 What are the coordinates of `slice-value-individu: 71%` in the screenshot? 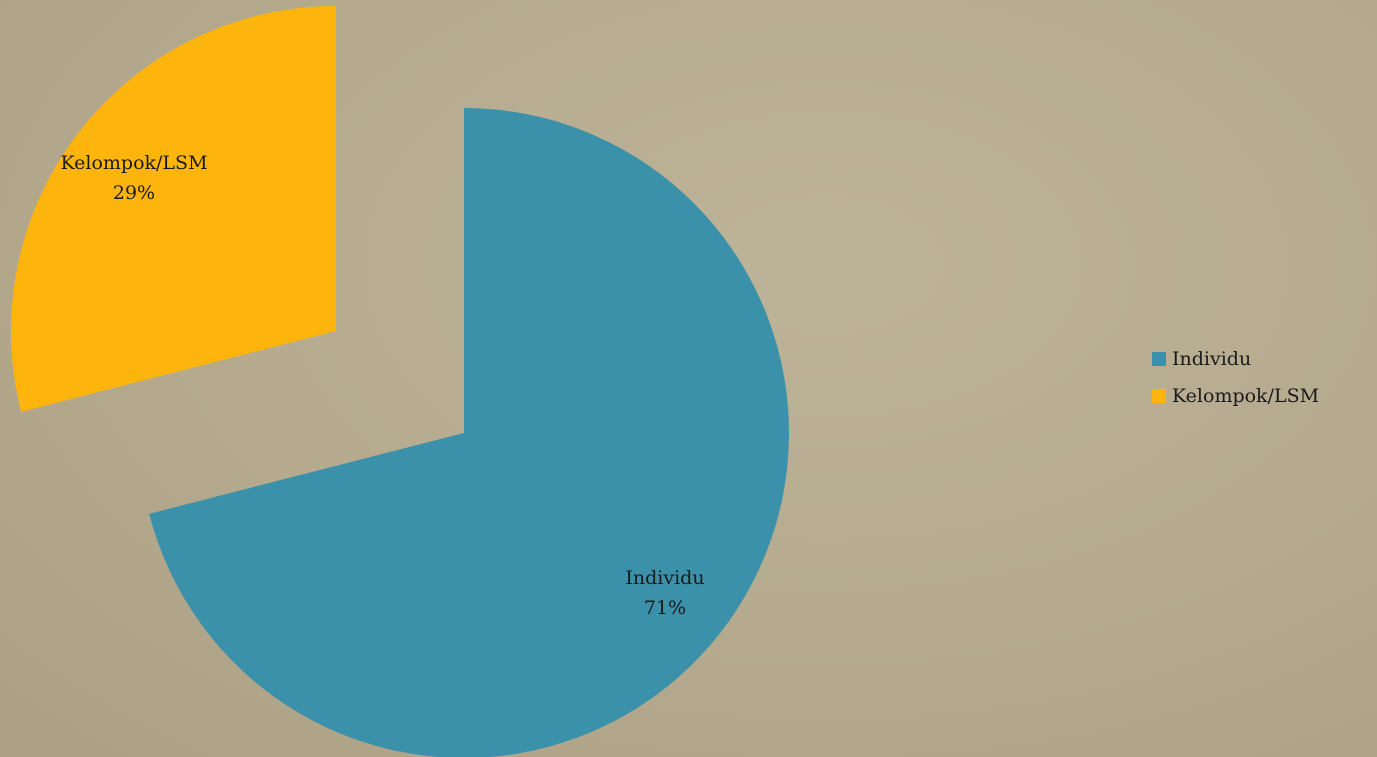 It's located at (665, 608).